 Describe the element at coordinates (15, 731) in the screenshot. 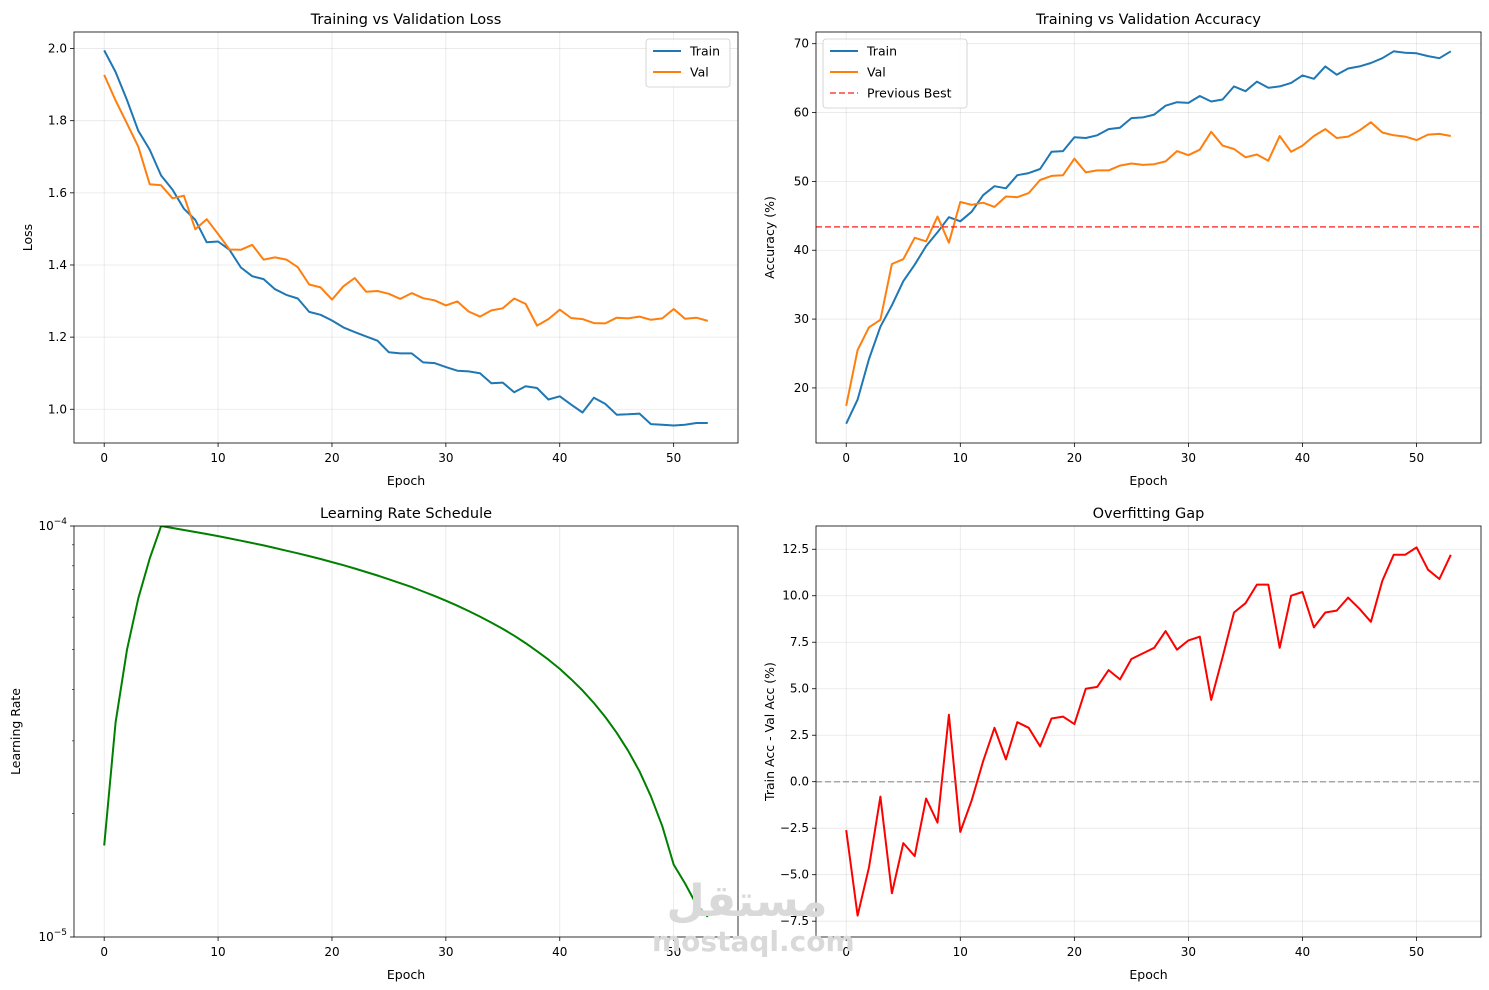

I see `y-axis-label: Learning Rate` at that location.